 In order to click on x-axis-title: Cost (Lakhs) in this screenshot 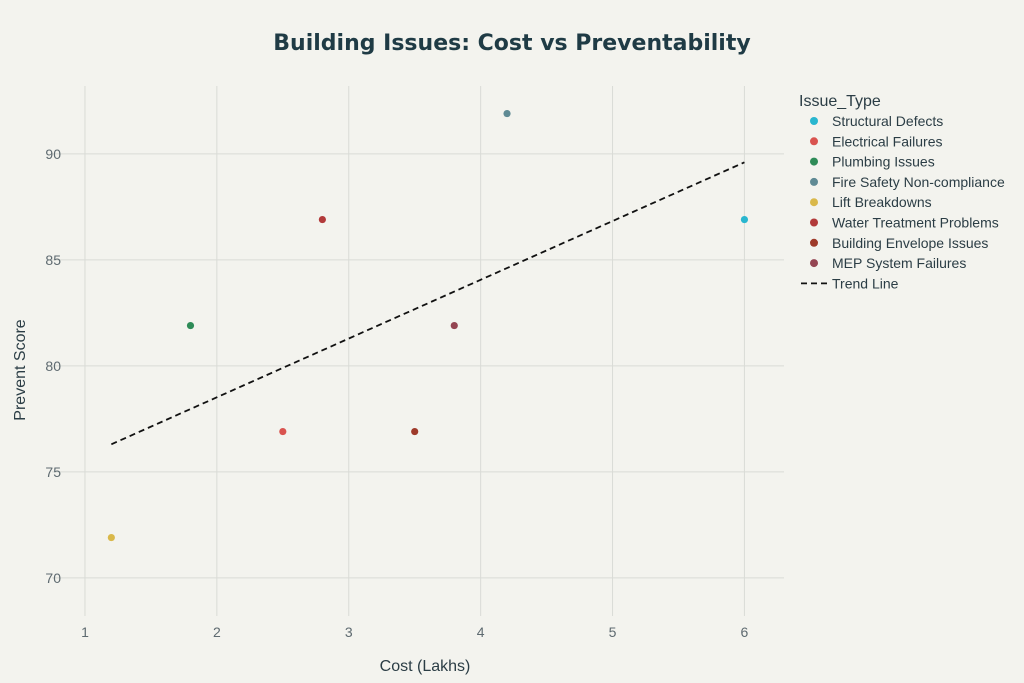, I will do `click(425, 666)`.